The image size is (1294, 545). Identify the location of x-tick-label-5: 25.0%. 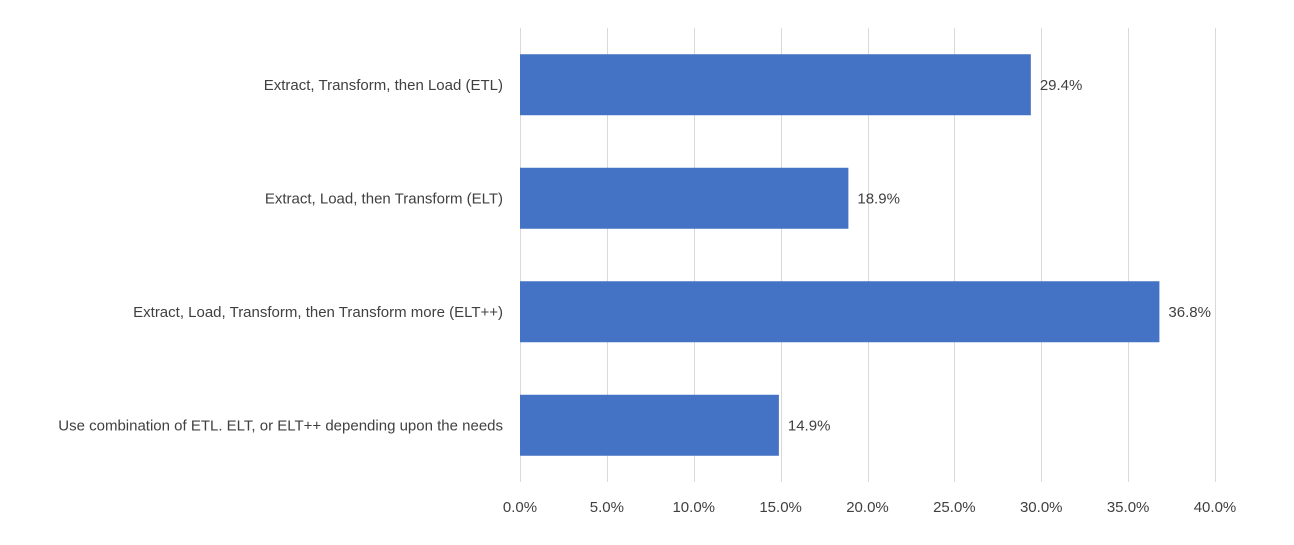
(954, 507).